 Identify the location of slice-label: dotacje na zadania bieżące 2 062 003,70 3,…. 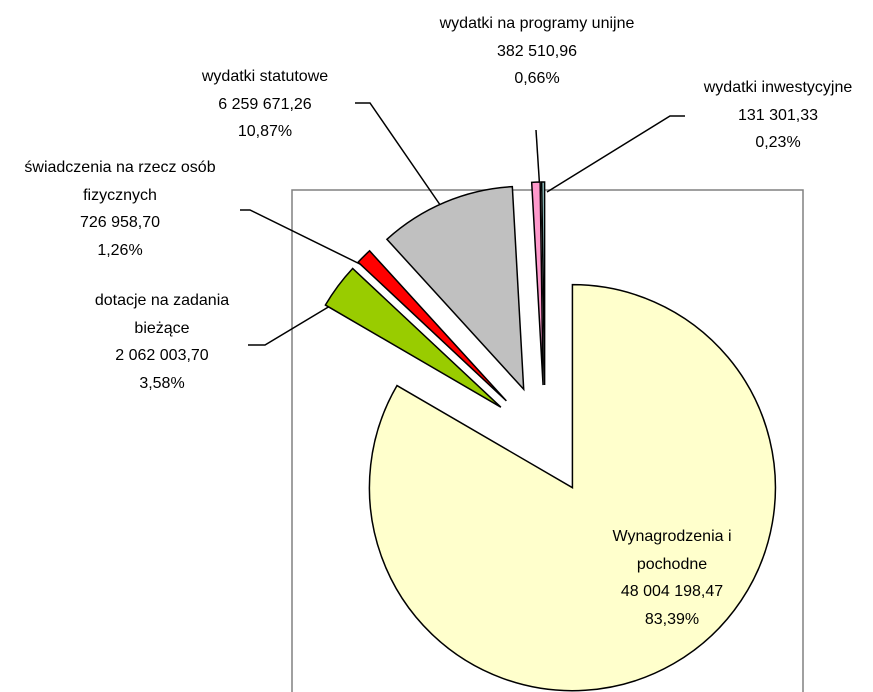
(162, 342).